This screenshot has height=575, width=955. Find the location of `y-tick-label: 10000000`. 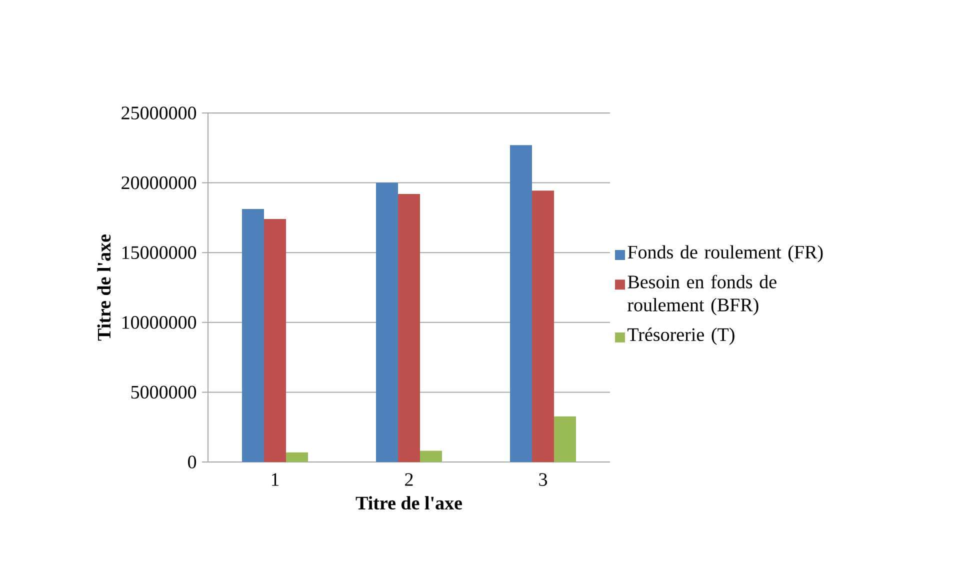

y-tick-label: 10000000 is located at coordinates (159, 322).